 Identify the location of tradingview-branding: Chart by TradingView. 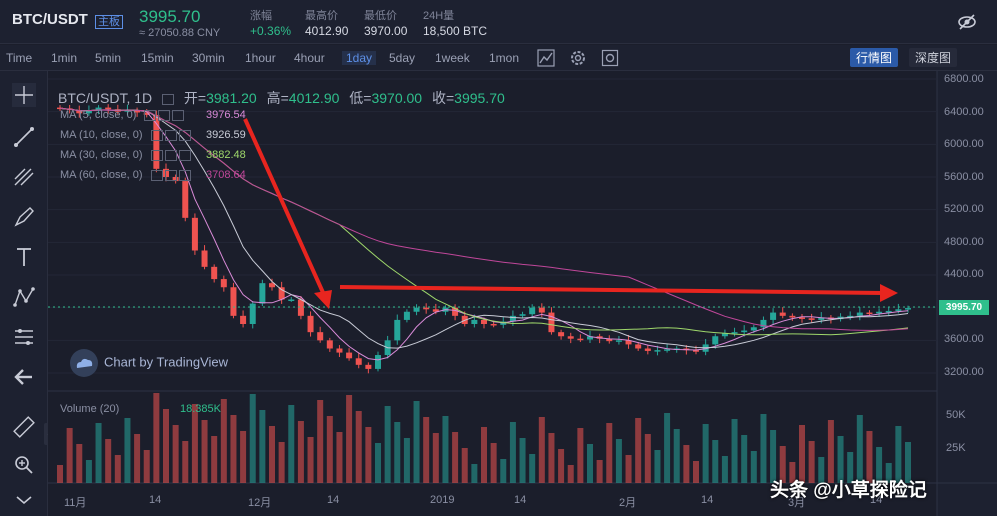
(149, 363).